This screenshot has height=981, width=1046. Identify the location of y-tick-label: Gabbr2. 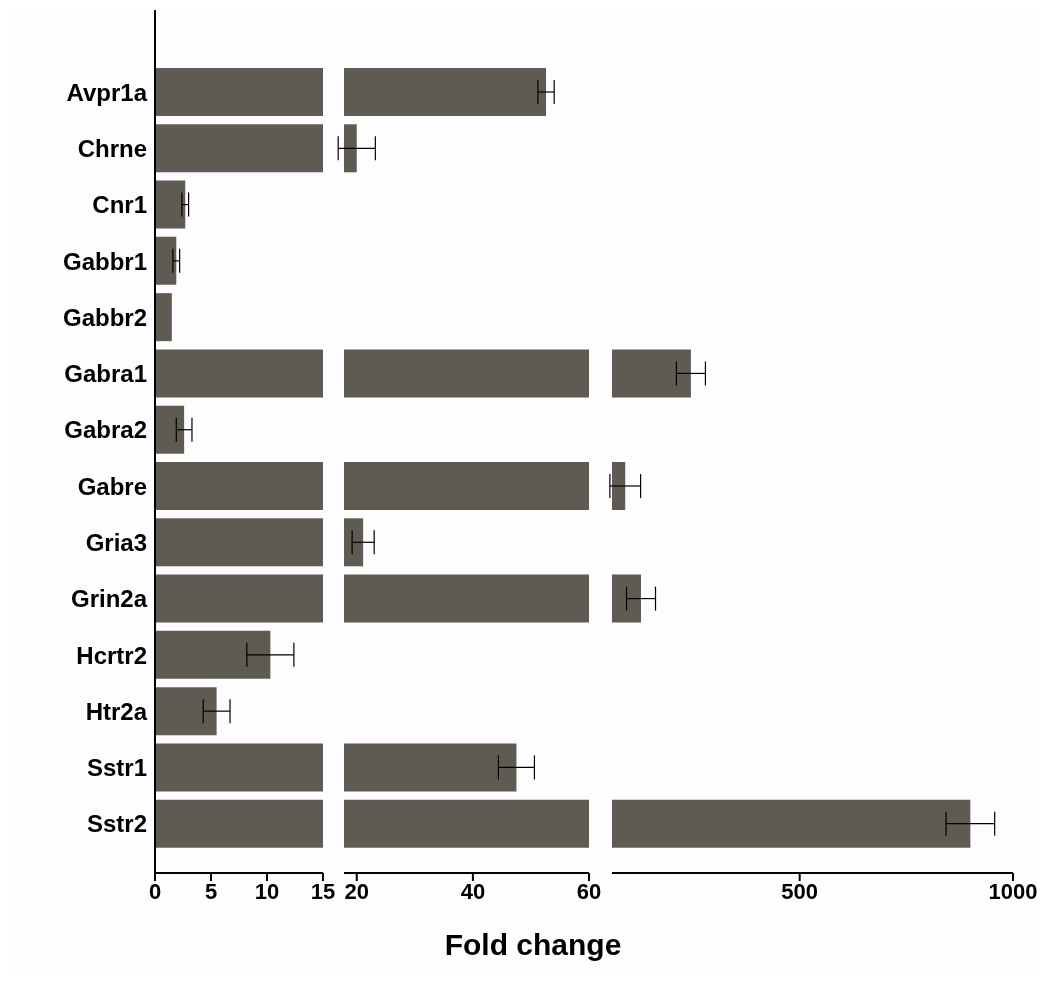
(104, 317).